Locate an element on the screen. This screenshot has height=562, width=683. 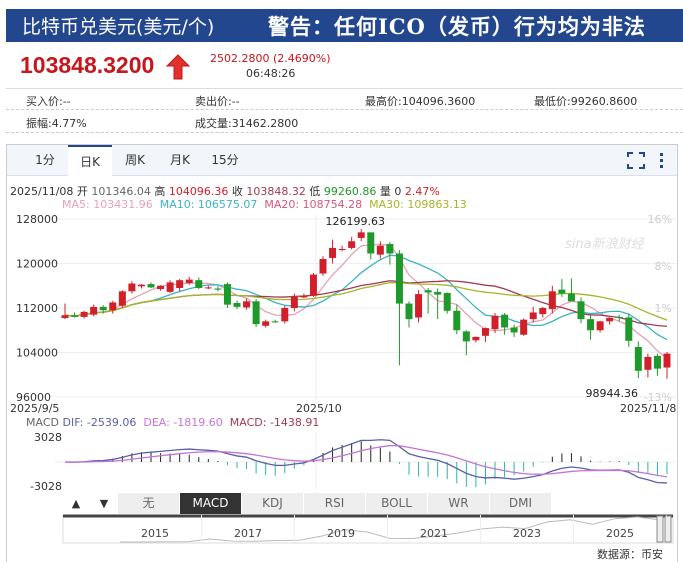
tab-daily: 日K is located at coordinates (90, 160).